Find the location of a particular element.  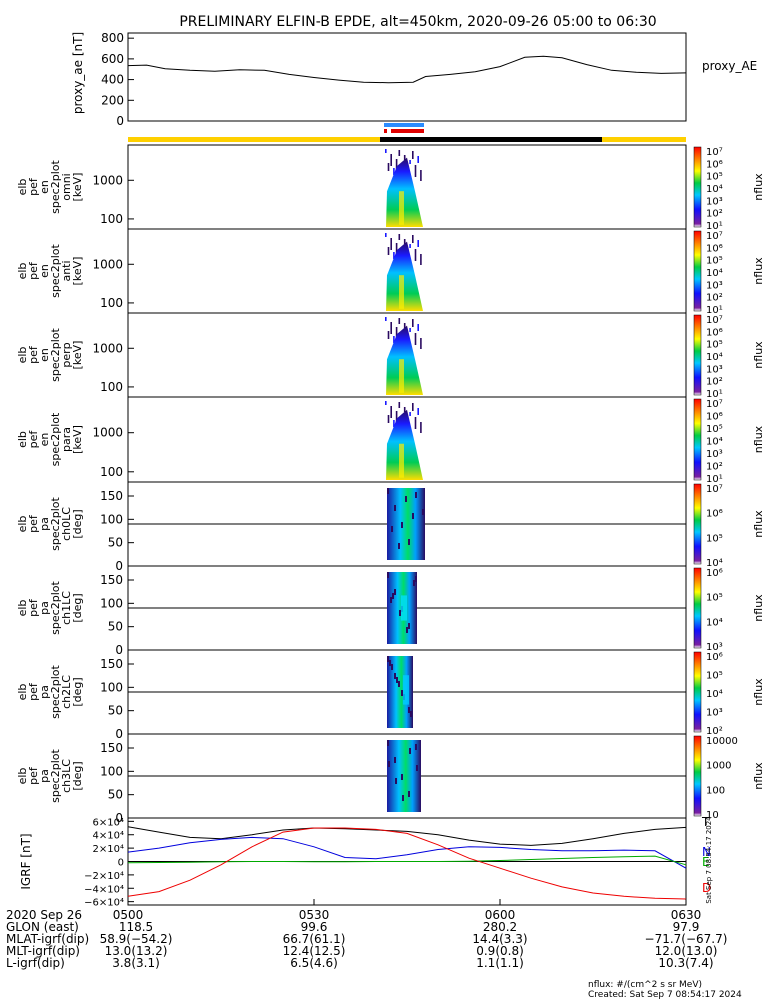

spectrogram-ylabel-line: en is located at coordinates (44, 440).